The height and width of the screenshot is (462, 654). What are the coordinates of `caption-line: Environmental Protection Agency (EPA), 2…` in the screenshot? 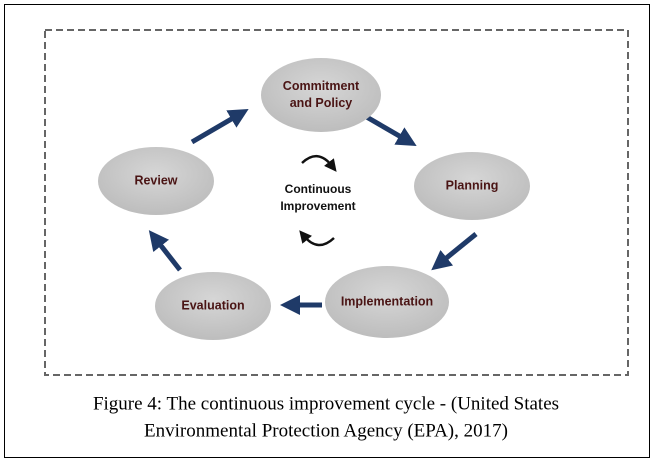 It's located at (326, 430).